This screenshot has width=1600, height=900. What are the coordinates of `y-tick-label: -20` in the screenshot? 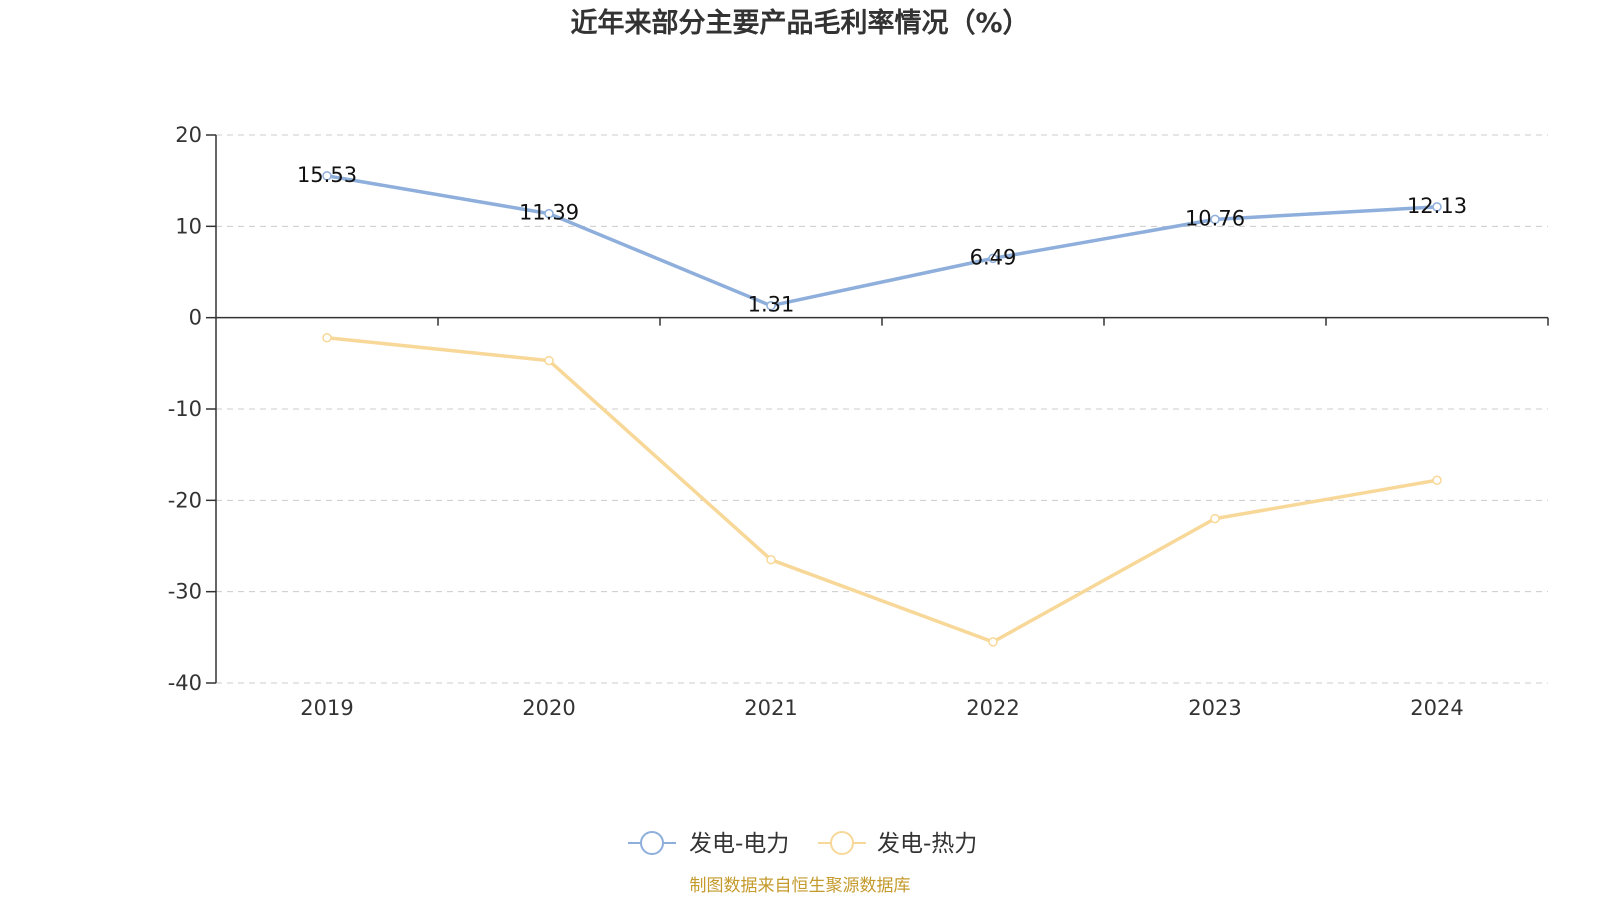 It's located at (185, 500).